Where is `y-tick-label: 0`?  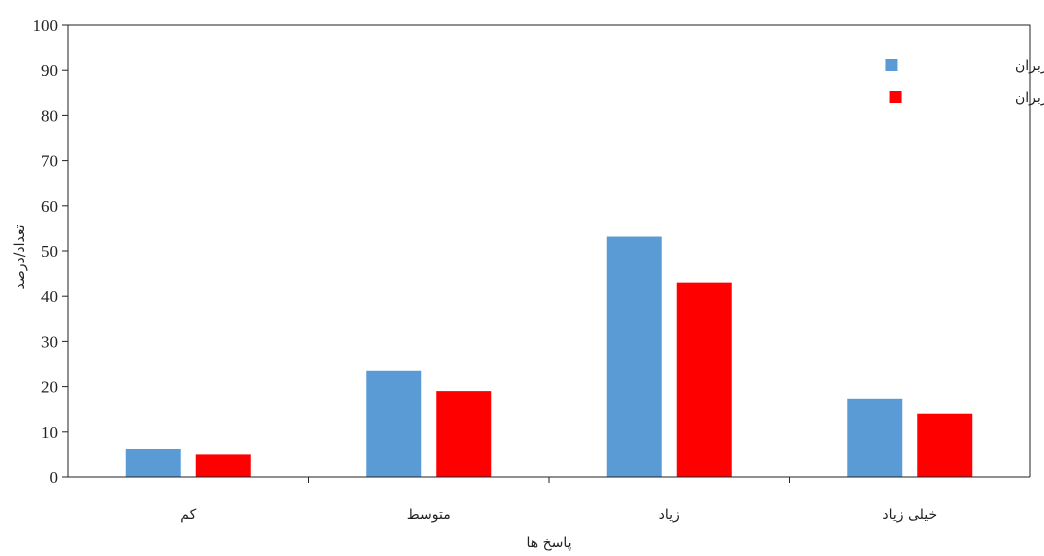
y-tick-label: 0 is located at coordinates (54, 477).